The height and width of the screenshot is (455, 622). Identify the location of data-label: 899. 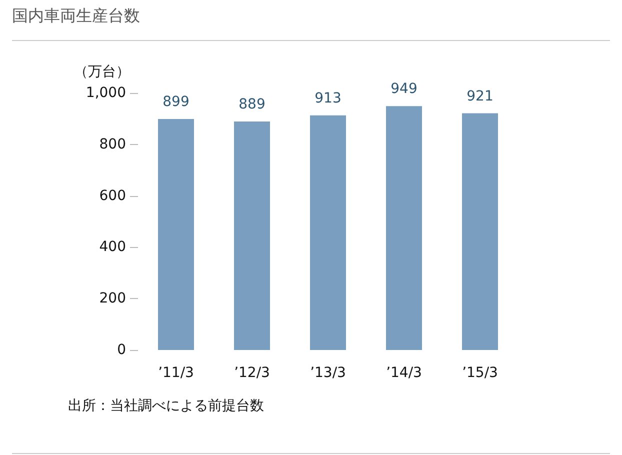
(176, 102).